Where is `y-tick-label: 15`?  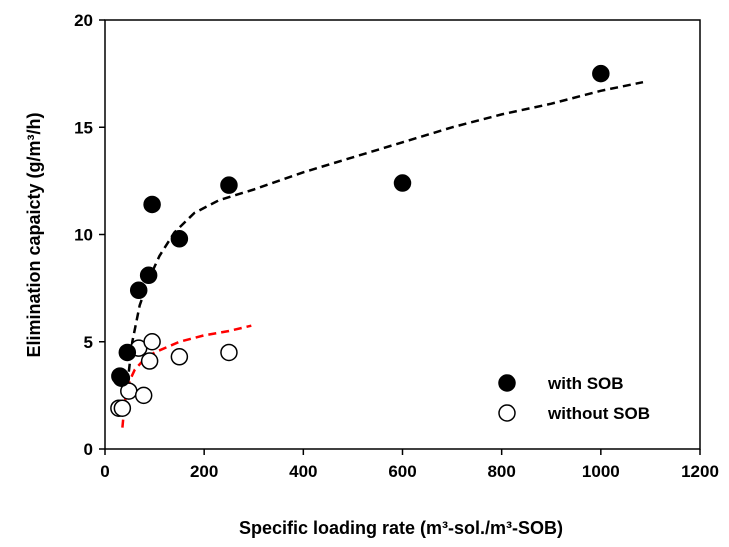 y-tick-label: 15 is located at coordinates (83, 127).